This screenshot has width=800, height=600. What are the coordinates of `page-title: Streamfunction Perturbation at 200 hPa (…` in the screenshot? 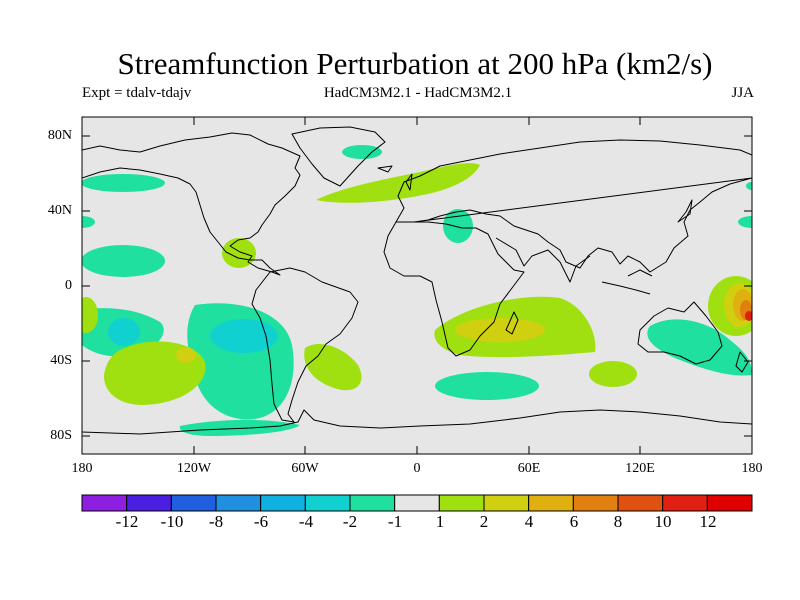 It's located at (415, 63).